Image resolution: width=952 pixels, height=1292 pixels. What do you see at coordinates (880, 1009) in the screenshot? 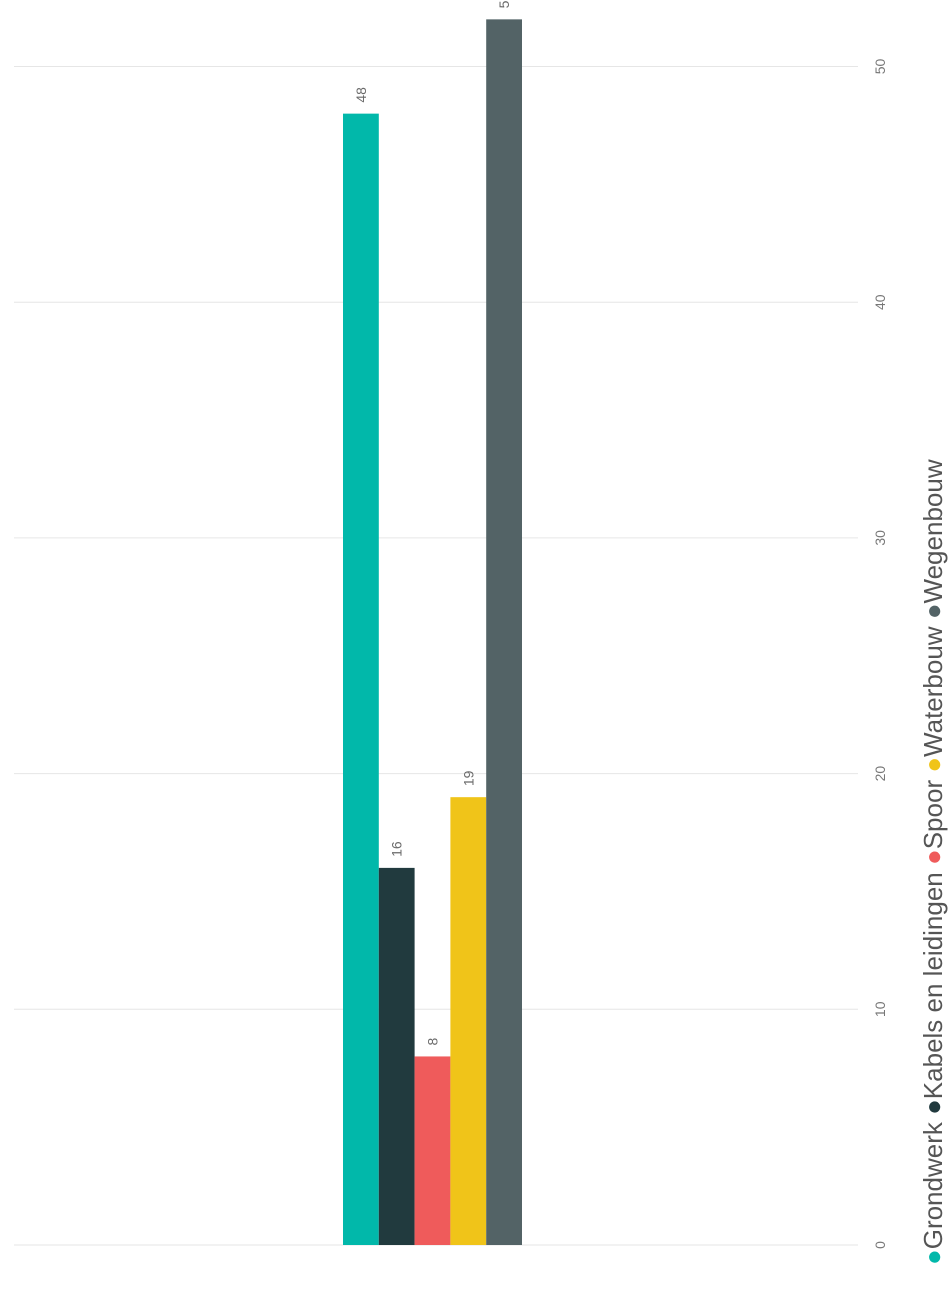
I see `axis-tick-label: 10` at bounding box center [880, 1009].